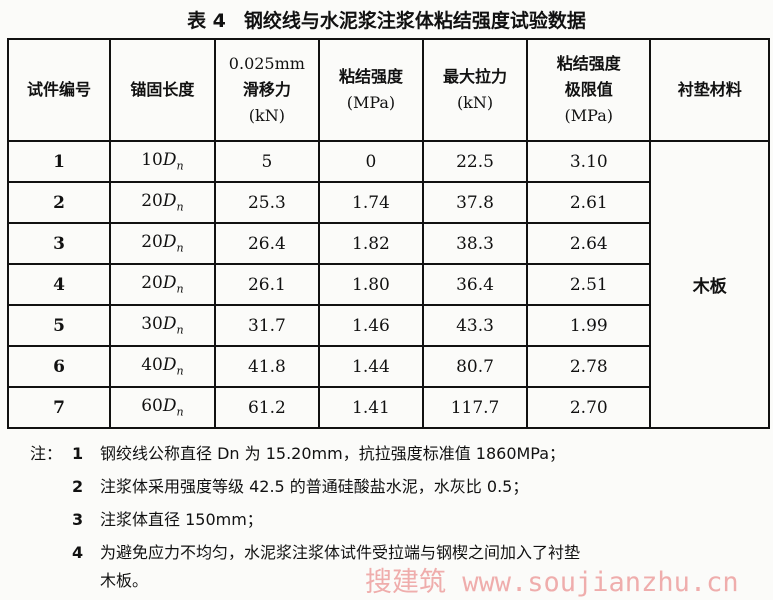  What do you see at coordinates (589, 243) in the screenshot?
I see `cell-ult: 2.64` at bounding box center [589, 243].